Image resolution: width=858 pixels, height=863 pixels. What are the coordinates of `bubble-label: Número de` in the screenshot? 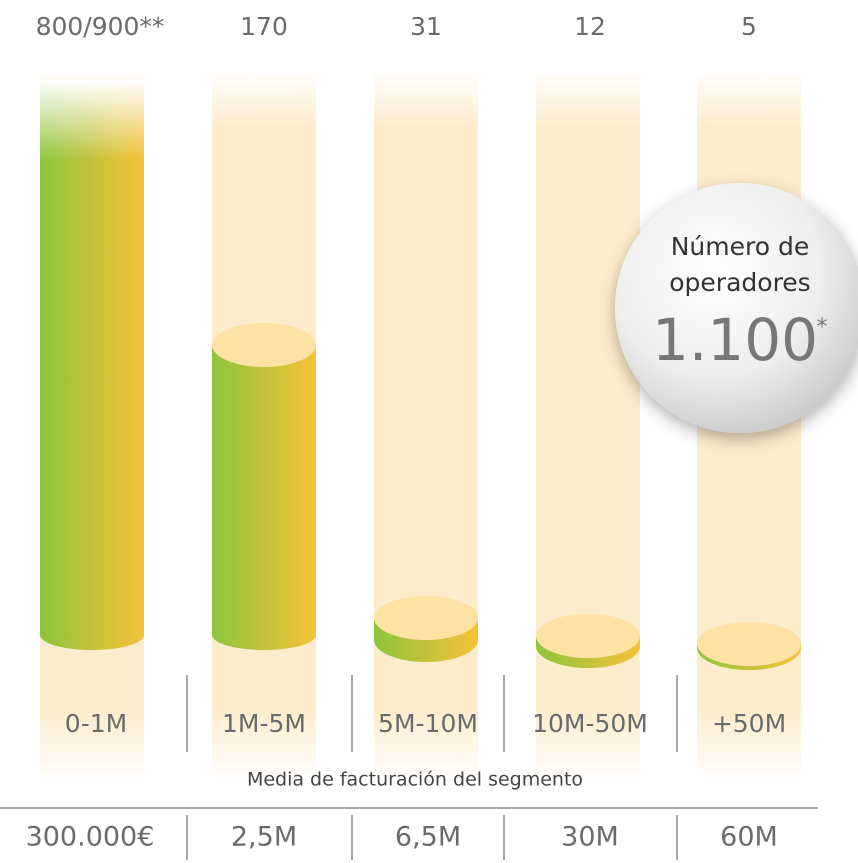 It's located at (740, 246).